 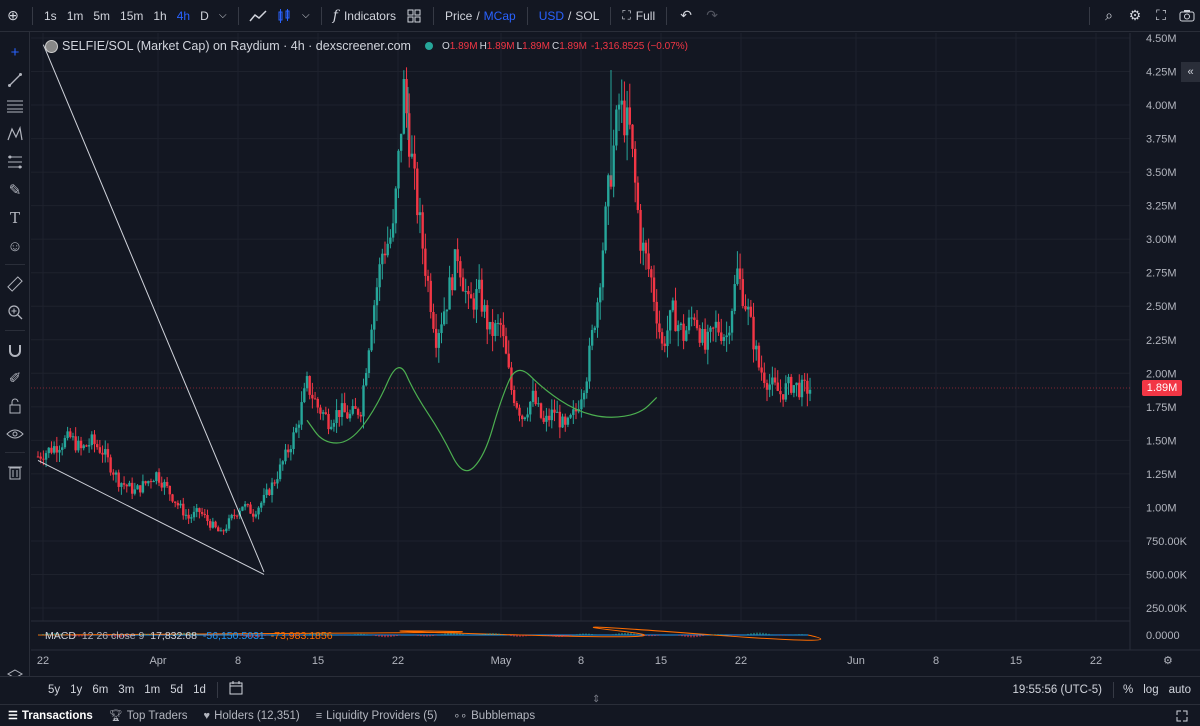 What do you see at coordinates (13, 15) in the screenshot?
I see `add-symbol-icon: ⊕` at bounding box center [13, 15].